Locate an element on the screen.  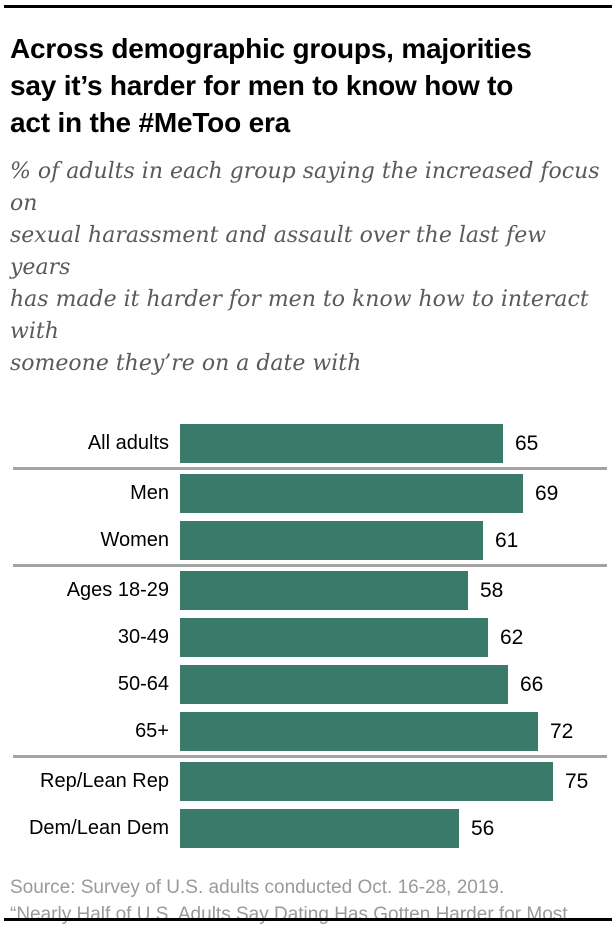
value-label: 75 is located at coordinates (577, 781).